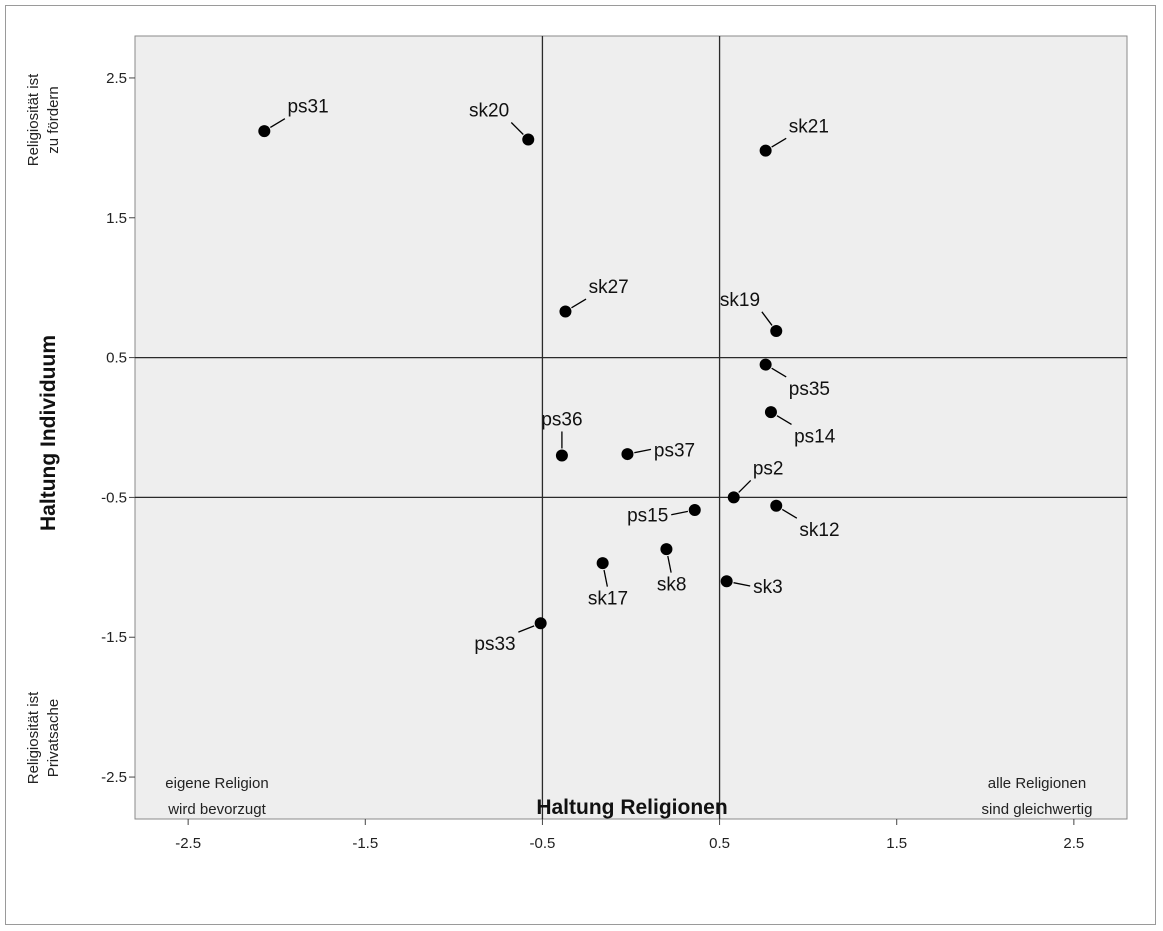  What do you see at coordinates (277, 123) in the screenshot?
I see `leader-ps31` at bounding box center [277, 123].